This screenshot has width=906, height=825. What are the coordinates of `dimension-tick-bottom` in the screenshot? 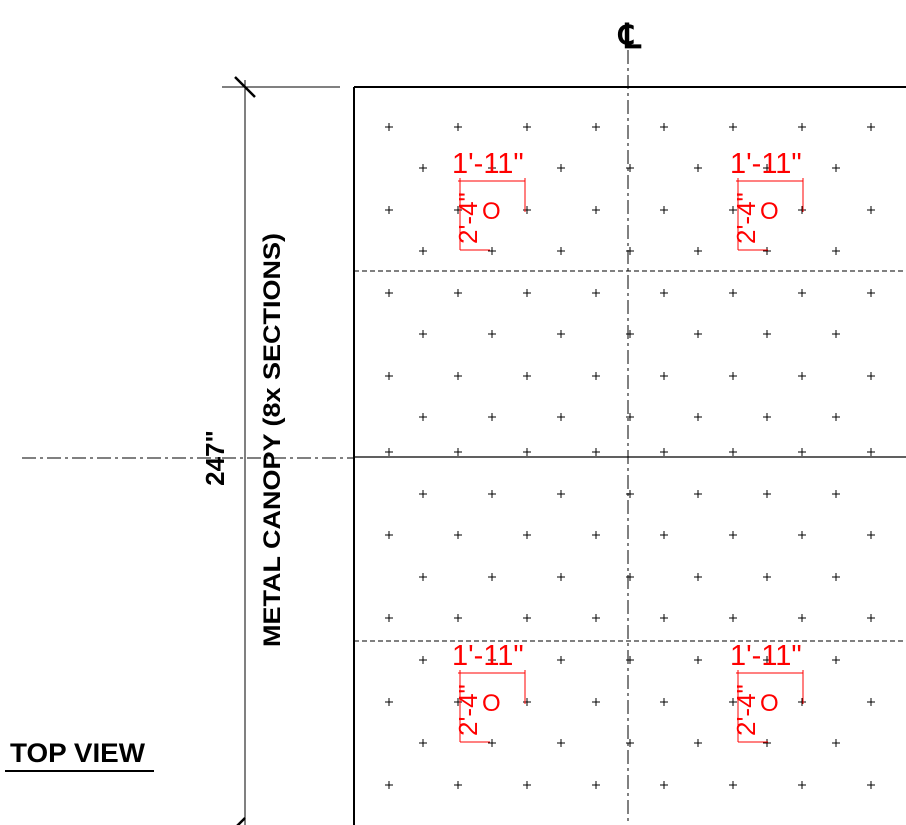 It's located at (241, 821).